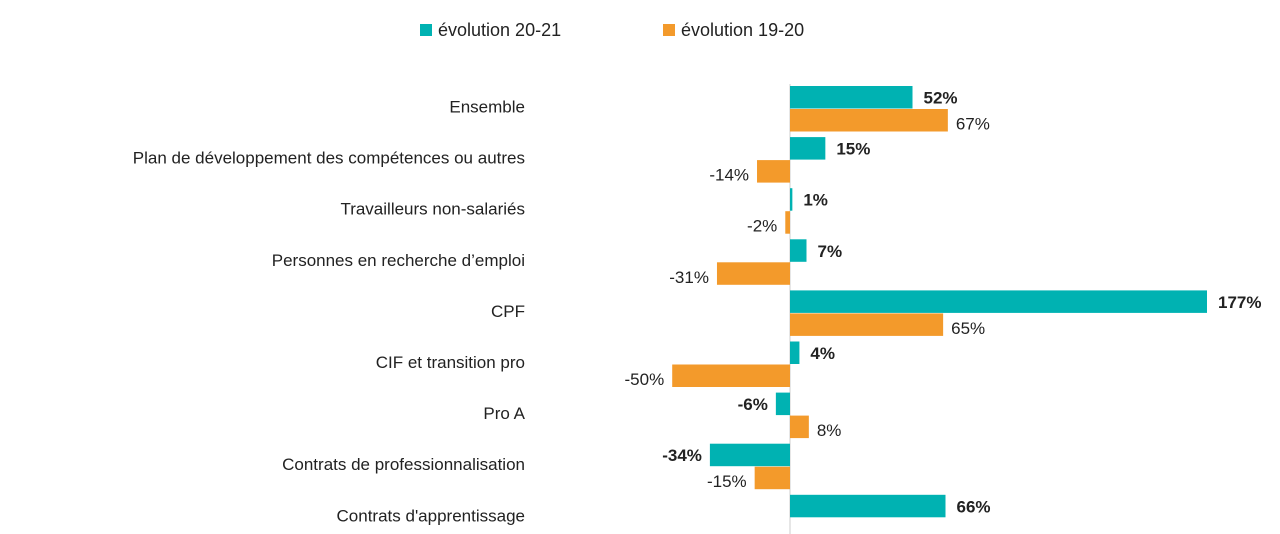 This screenshot has height=534, width=1280. I want to click on category-label: Contrats de professionnalisation, so click(403, 464).